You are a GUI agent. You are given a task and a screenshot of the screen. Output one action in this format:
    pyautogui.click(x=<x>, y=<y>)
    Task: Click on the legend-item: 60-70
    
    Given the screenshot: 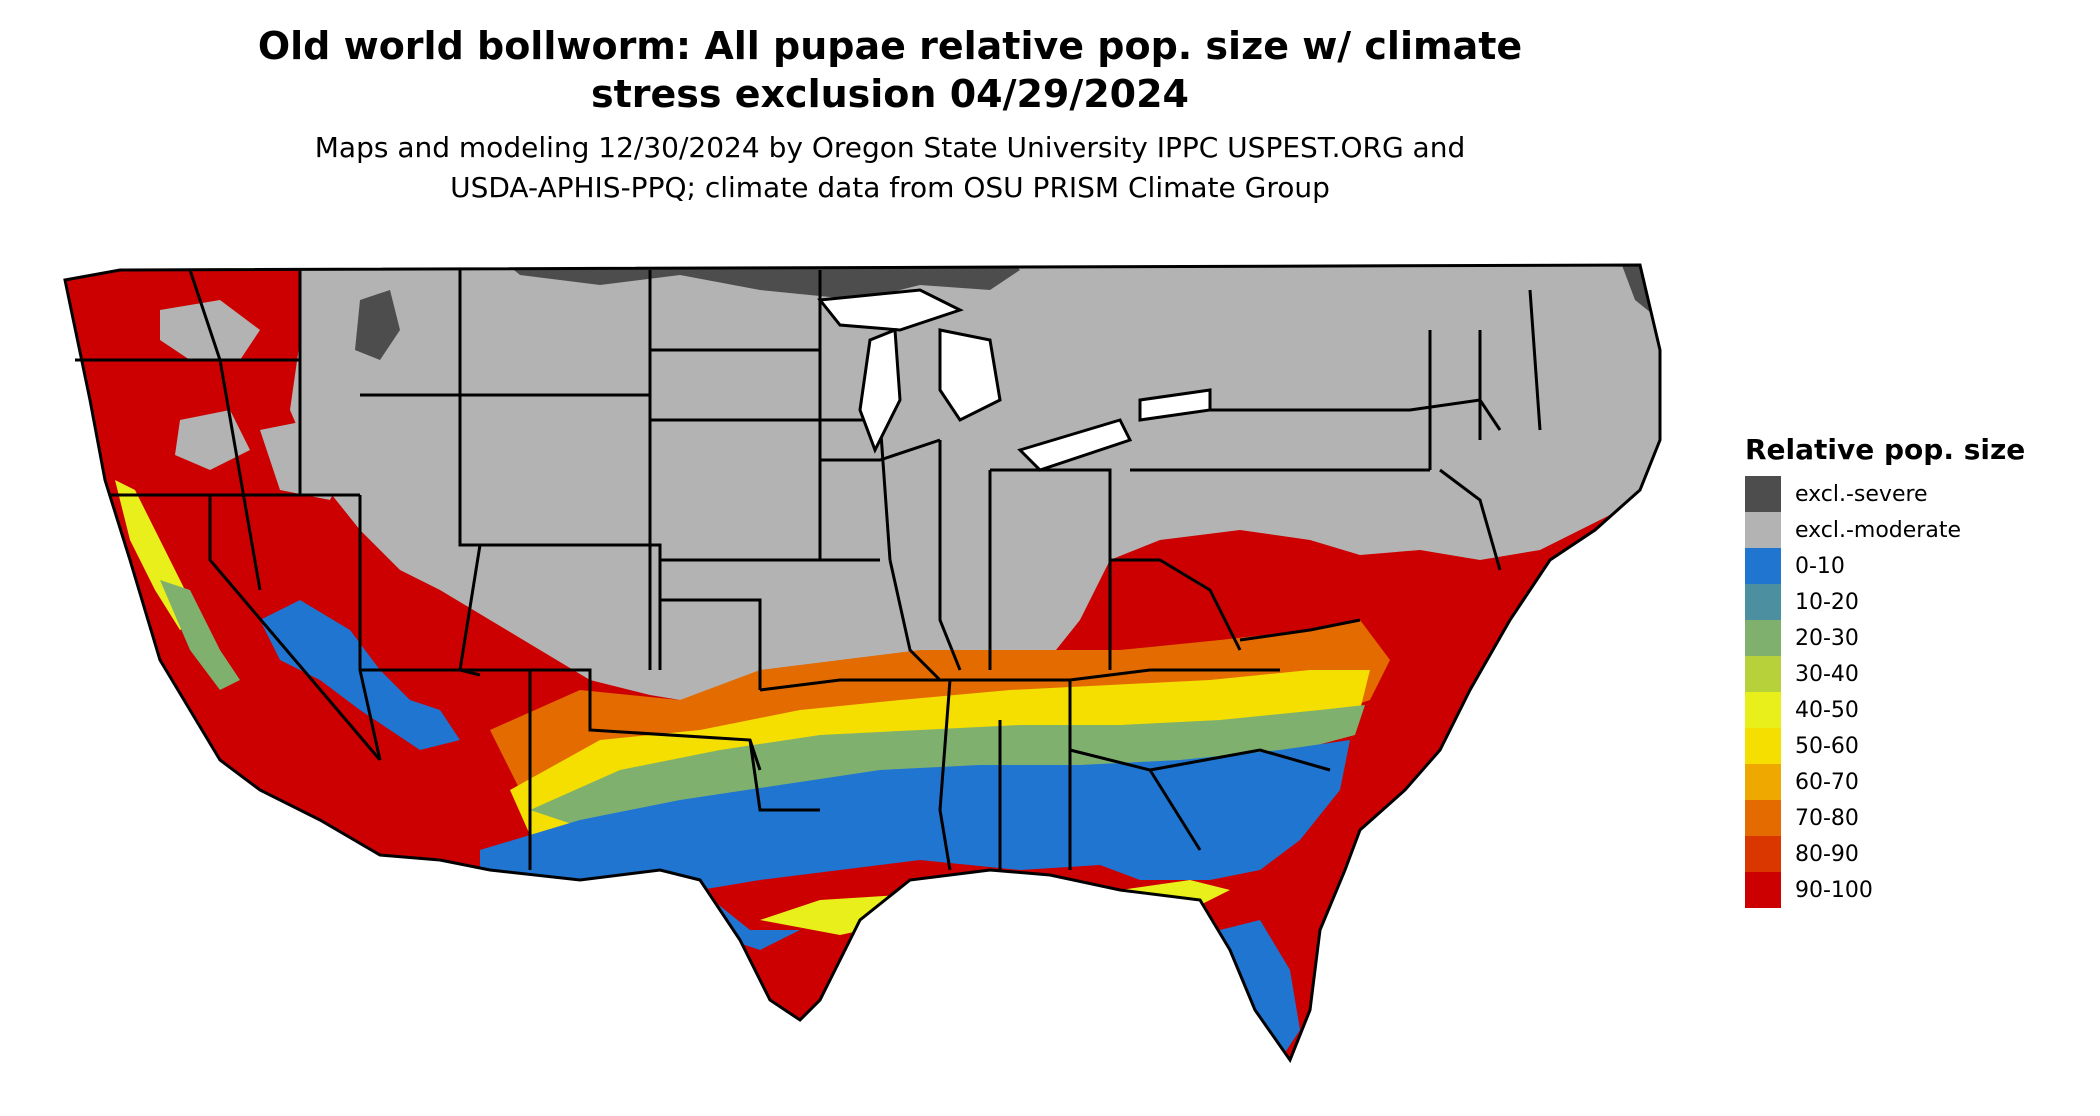 What is the action you would take?
    pyautogui.click(x=1915, y=782)
    